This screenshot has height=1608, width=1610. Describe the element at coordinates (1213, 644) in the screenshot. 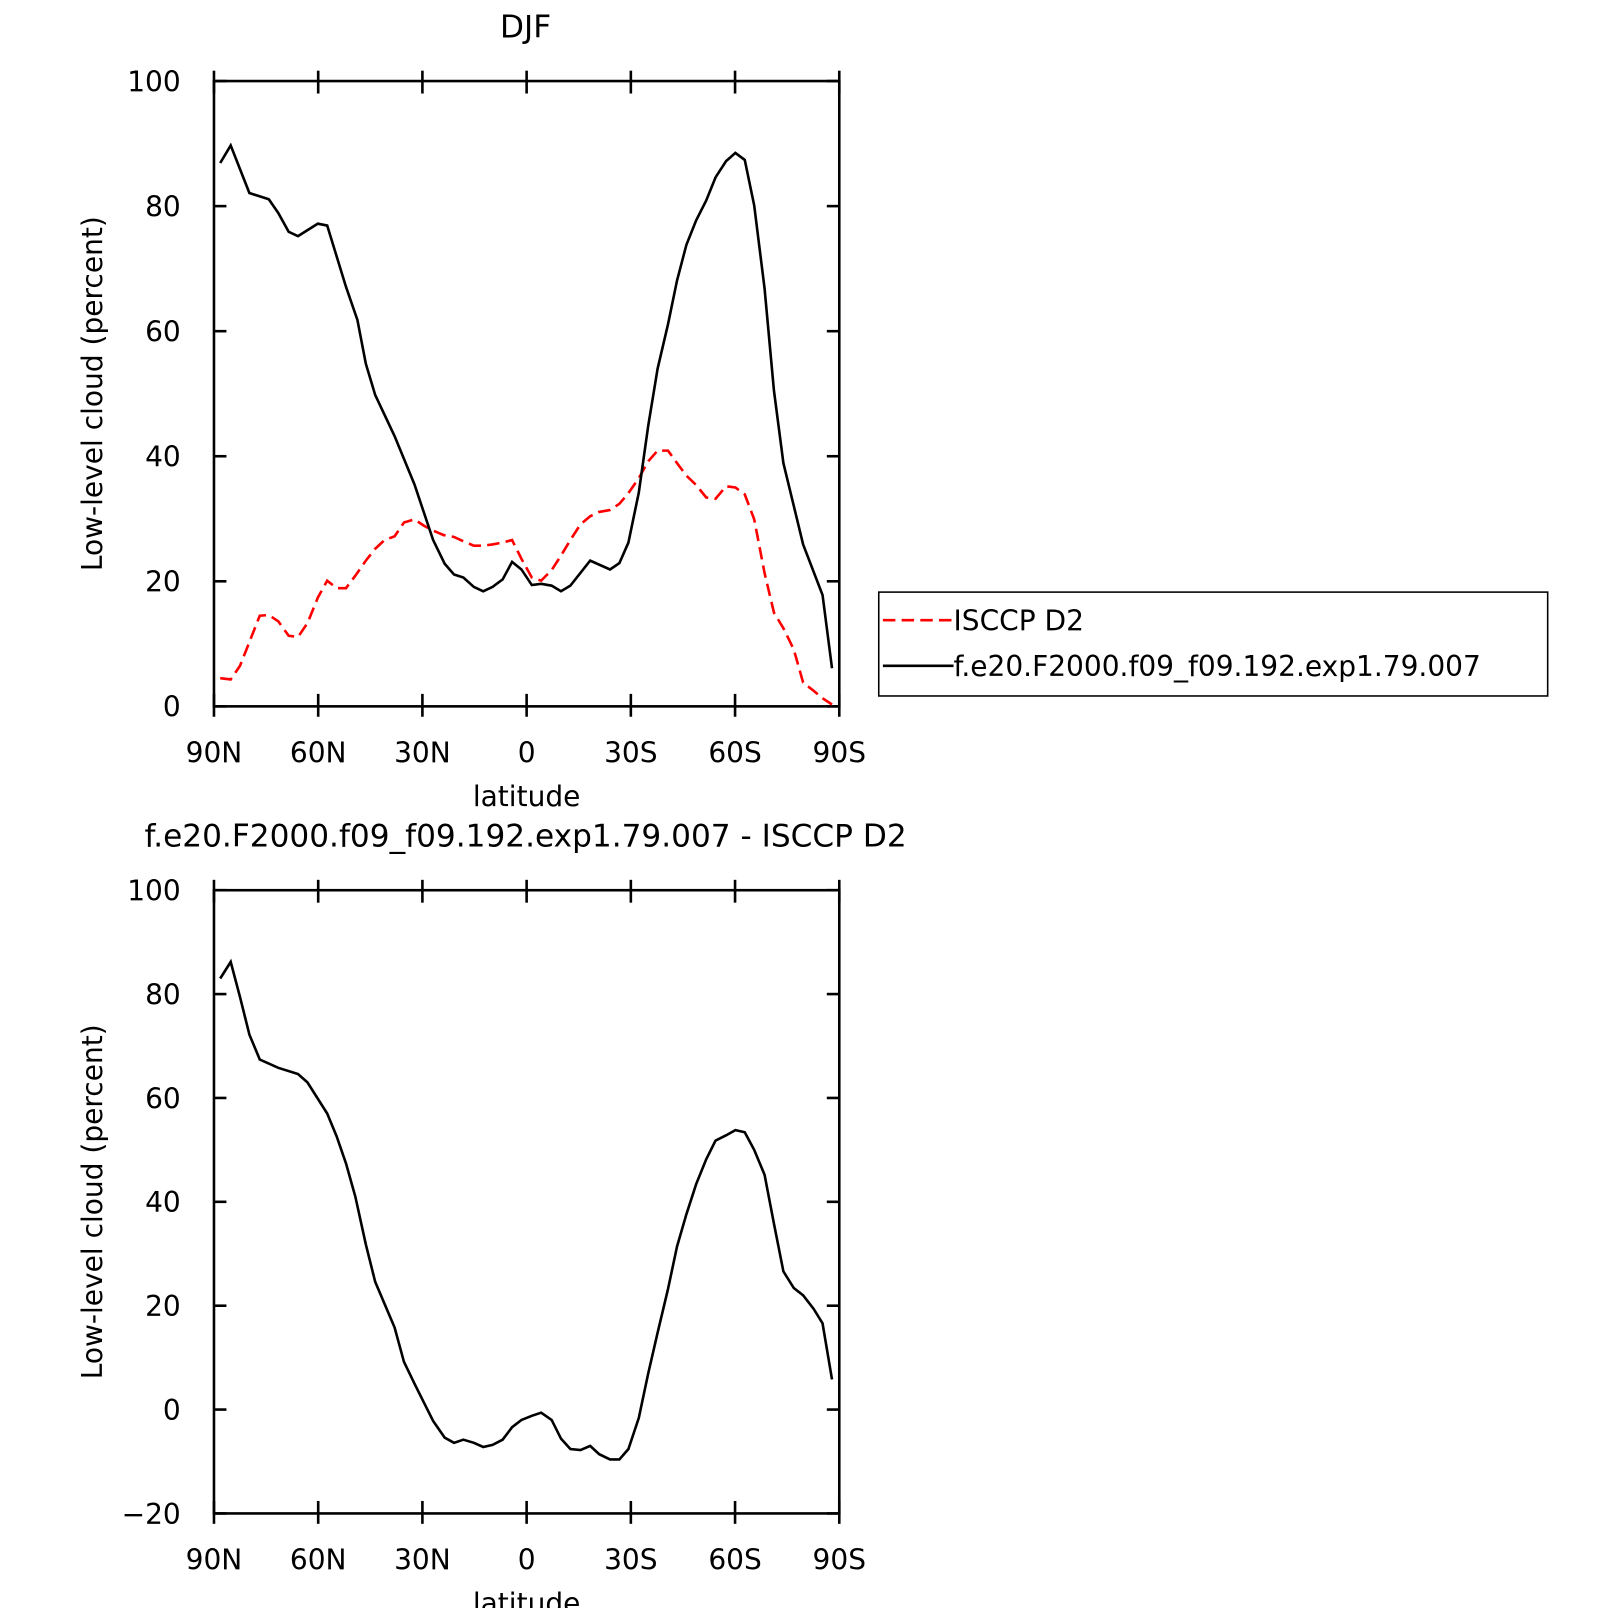

I see `legend-box` at that location.